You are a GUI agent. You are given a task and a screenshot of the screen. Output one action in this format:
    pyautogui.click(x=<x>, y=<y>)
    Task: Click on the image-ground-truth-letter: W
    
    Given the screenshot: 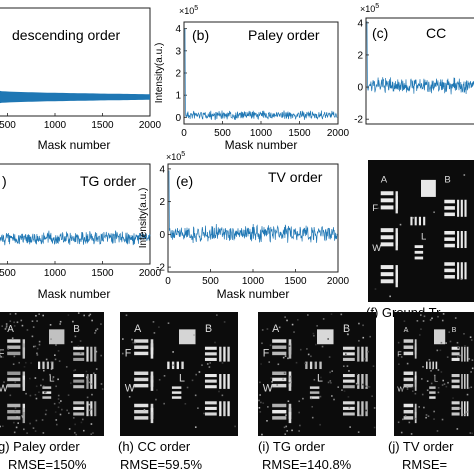 What is the action you would take?
    pyautogui.click(x=376, y=248)
    